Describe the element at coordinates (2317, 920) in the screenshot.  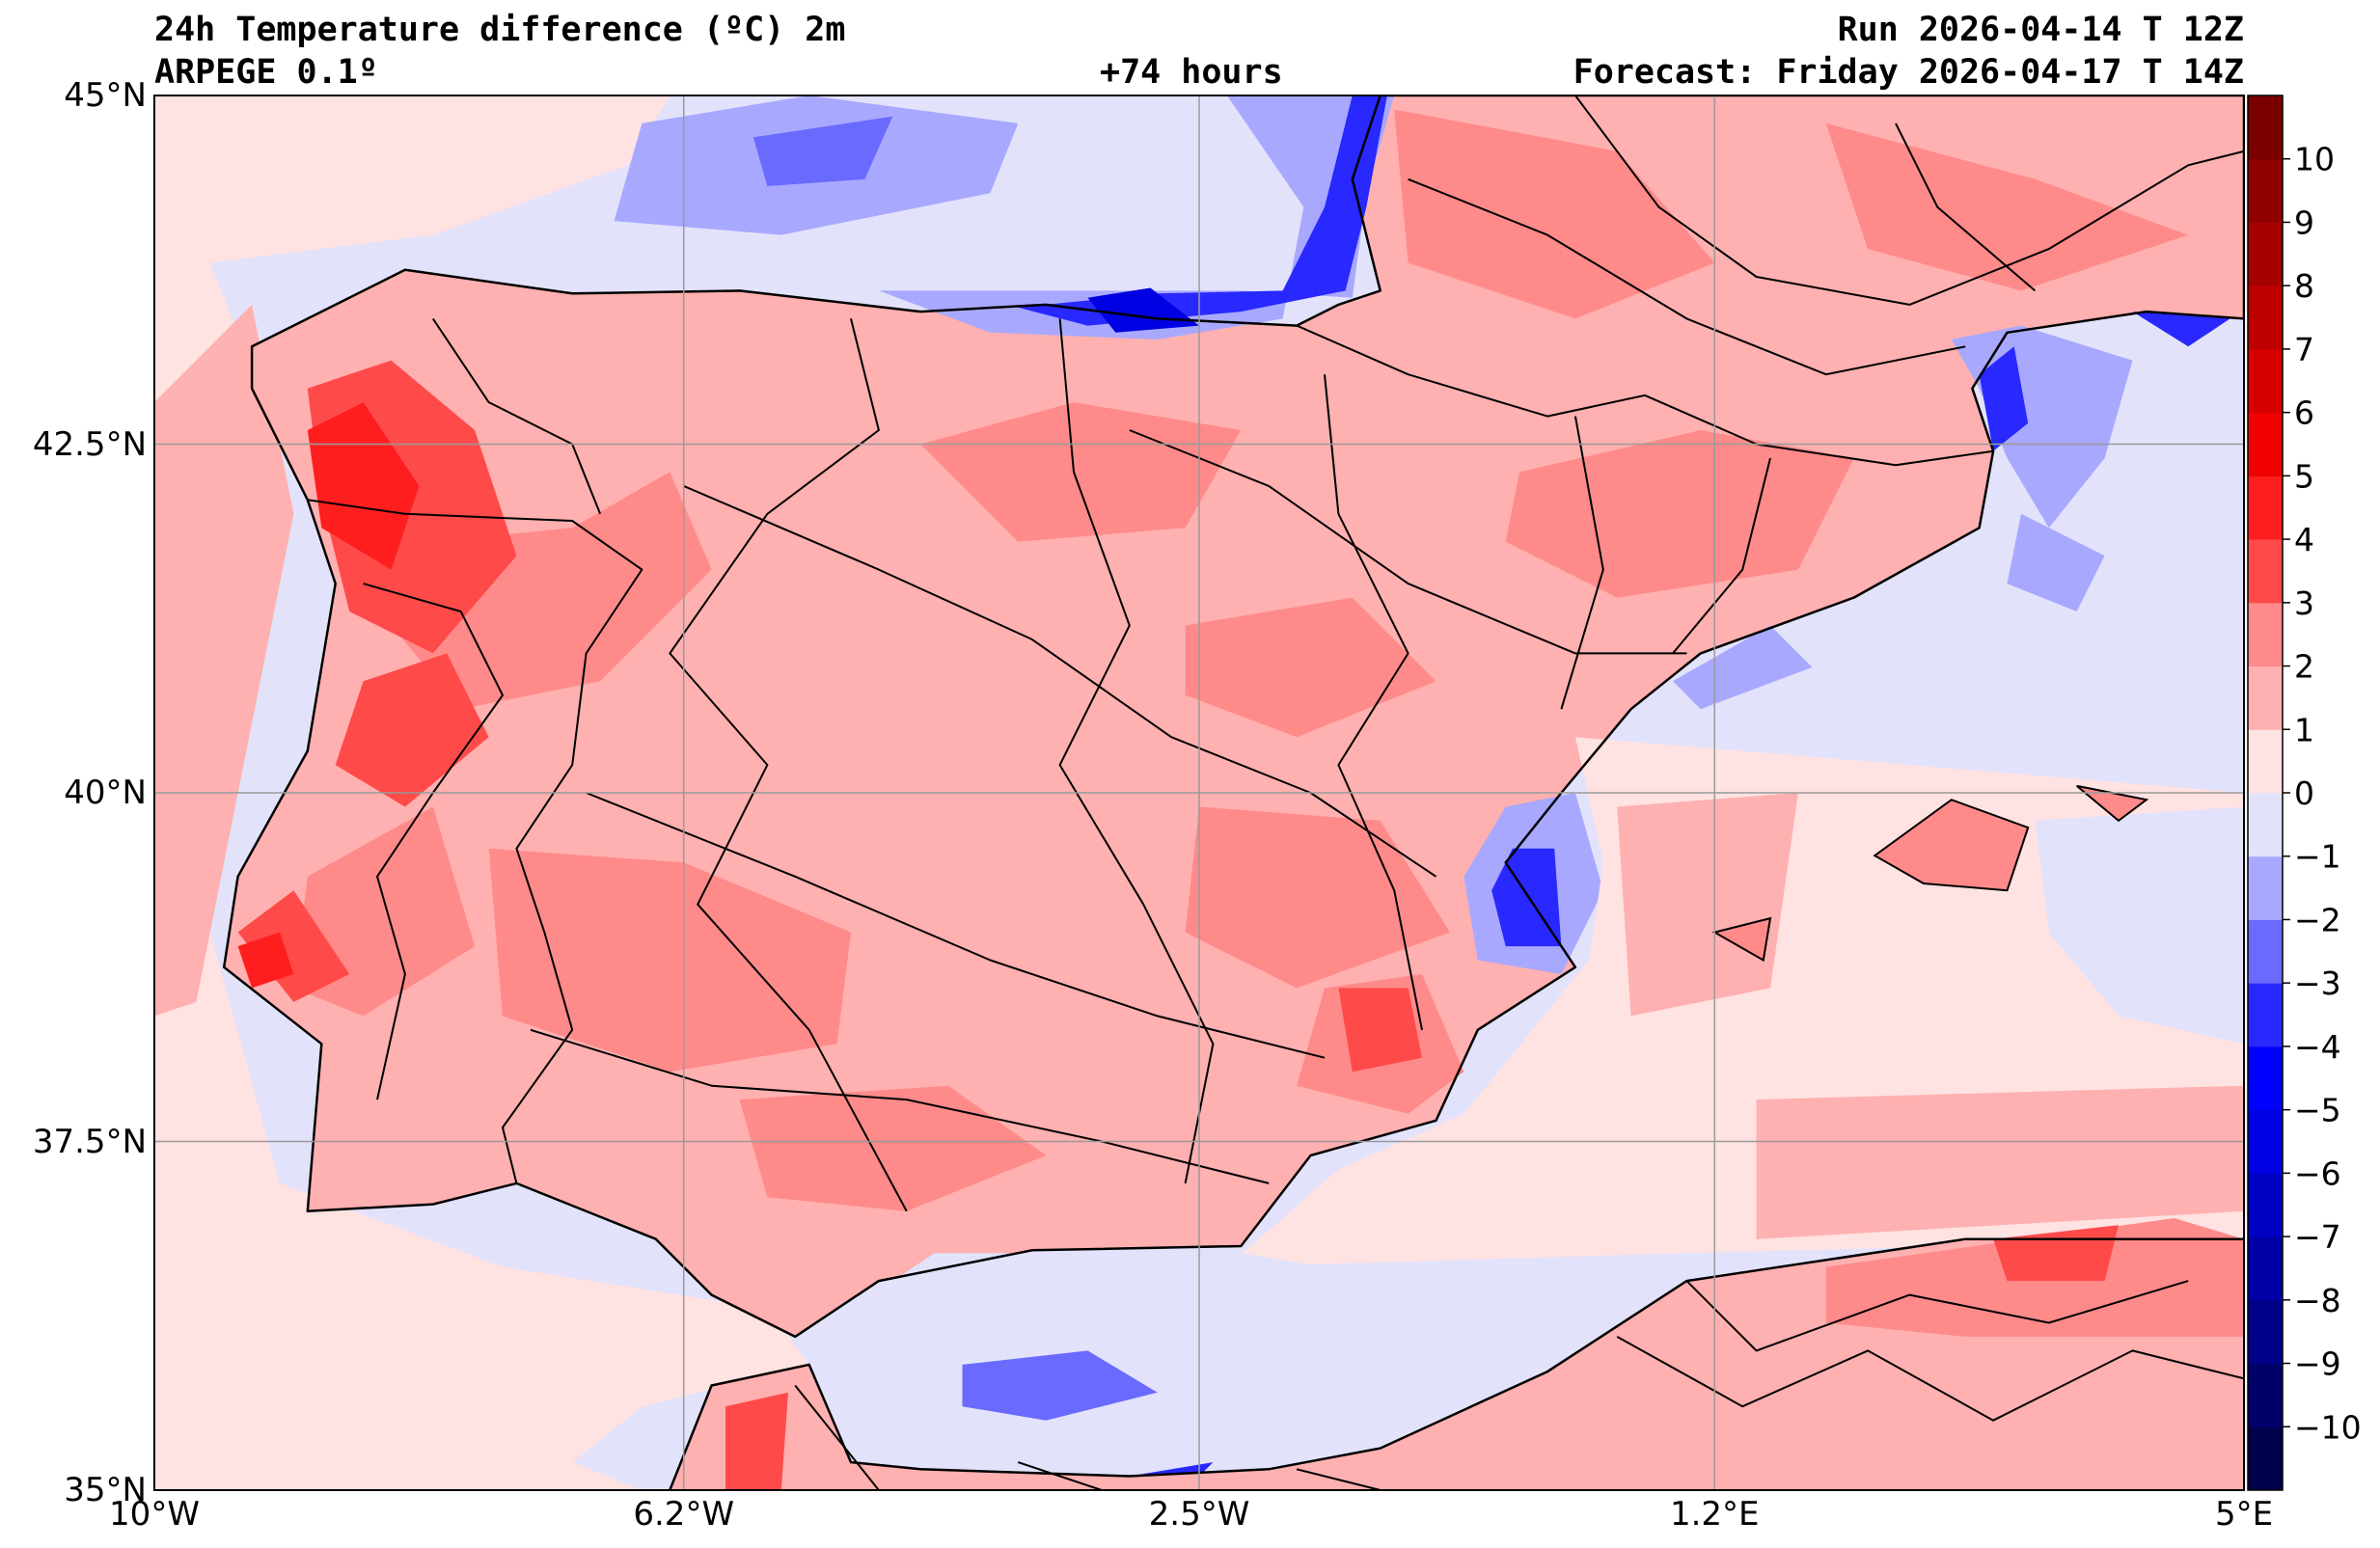
I see `colorbar-tick-label: −2` at that location.